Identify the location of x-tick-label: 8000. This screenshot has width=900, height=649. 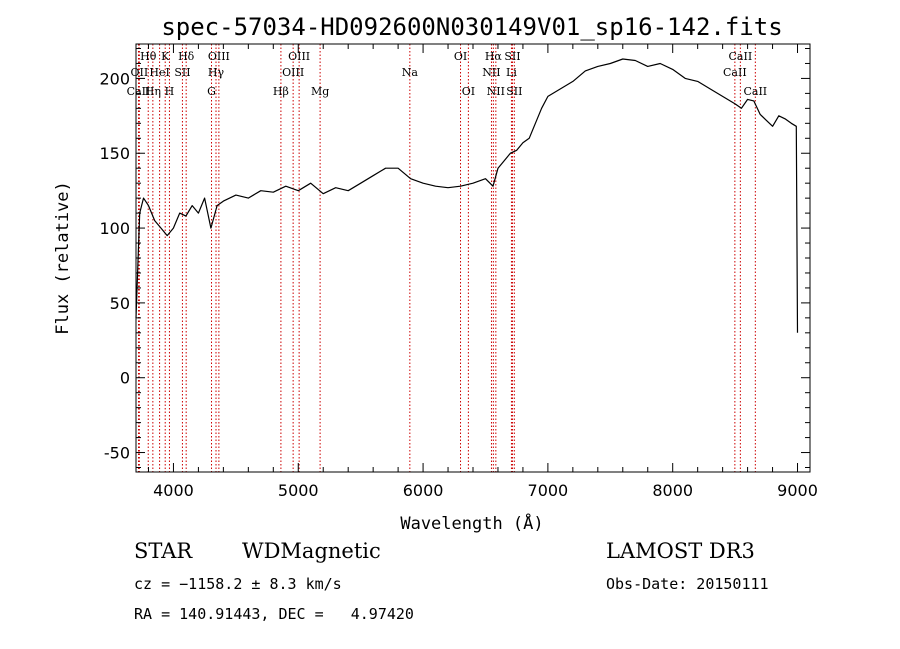
(672, 490).